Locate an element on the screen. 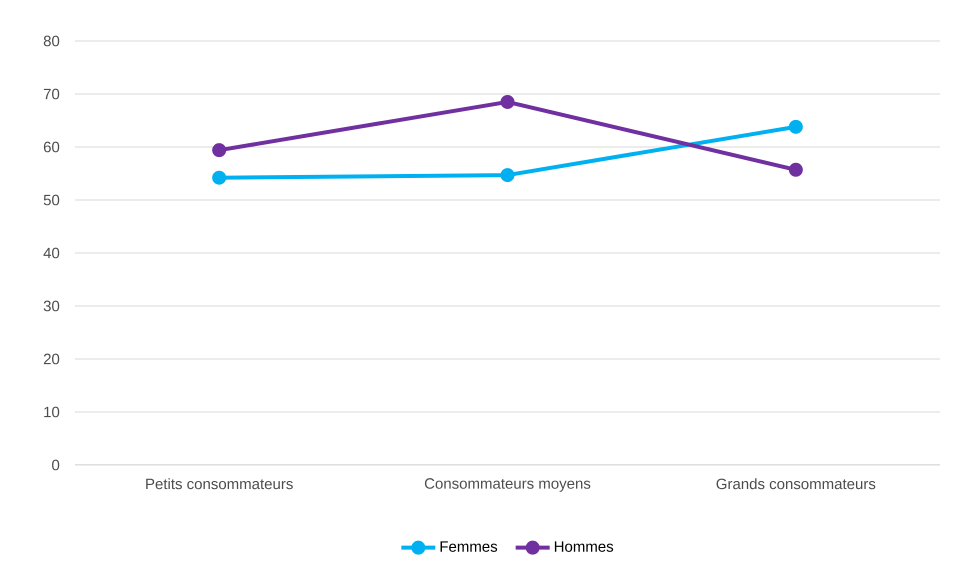 This screenshot has height=580, width=957. y-tick-label: 10 is located at coordinates (52, 412).